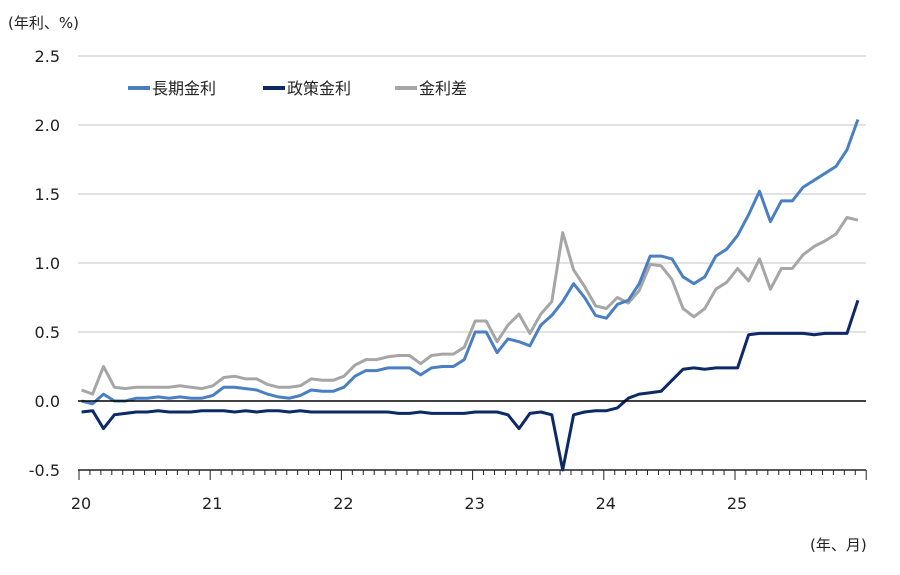 This screenshot has width=900, height=575. What do you see at coordinates (47, 401) in the screenshot?
I see `y-tick-label: 0.0` at bounding box center [47, 401].